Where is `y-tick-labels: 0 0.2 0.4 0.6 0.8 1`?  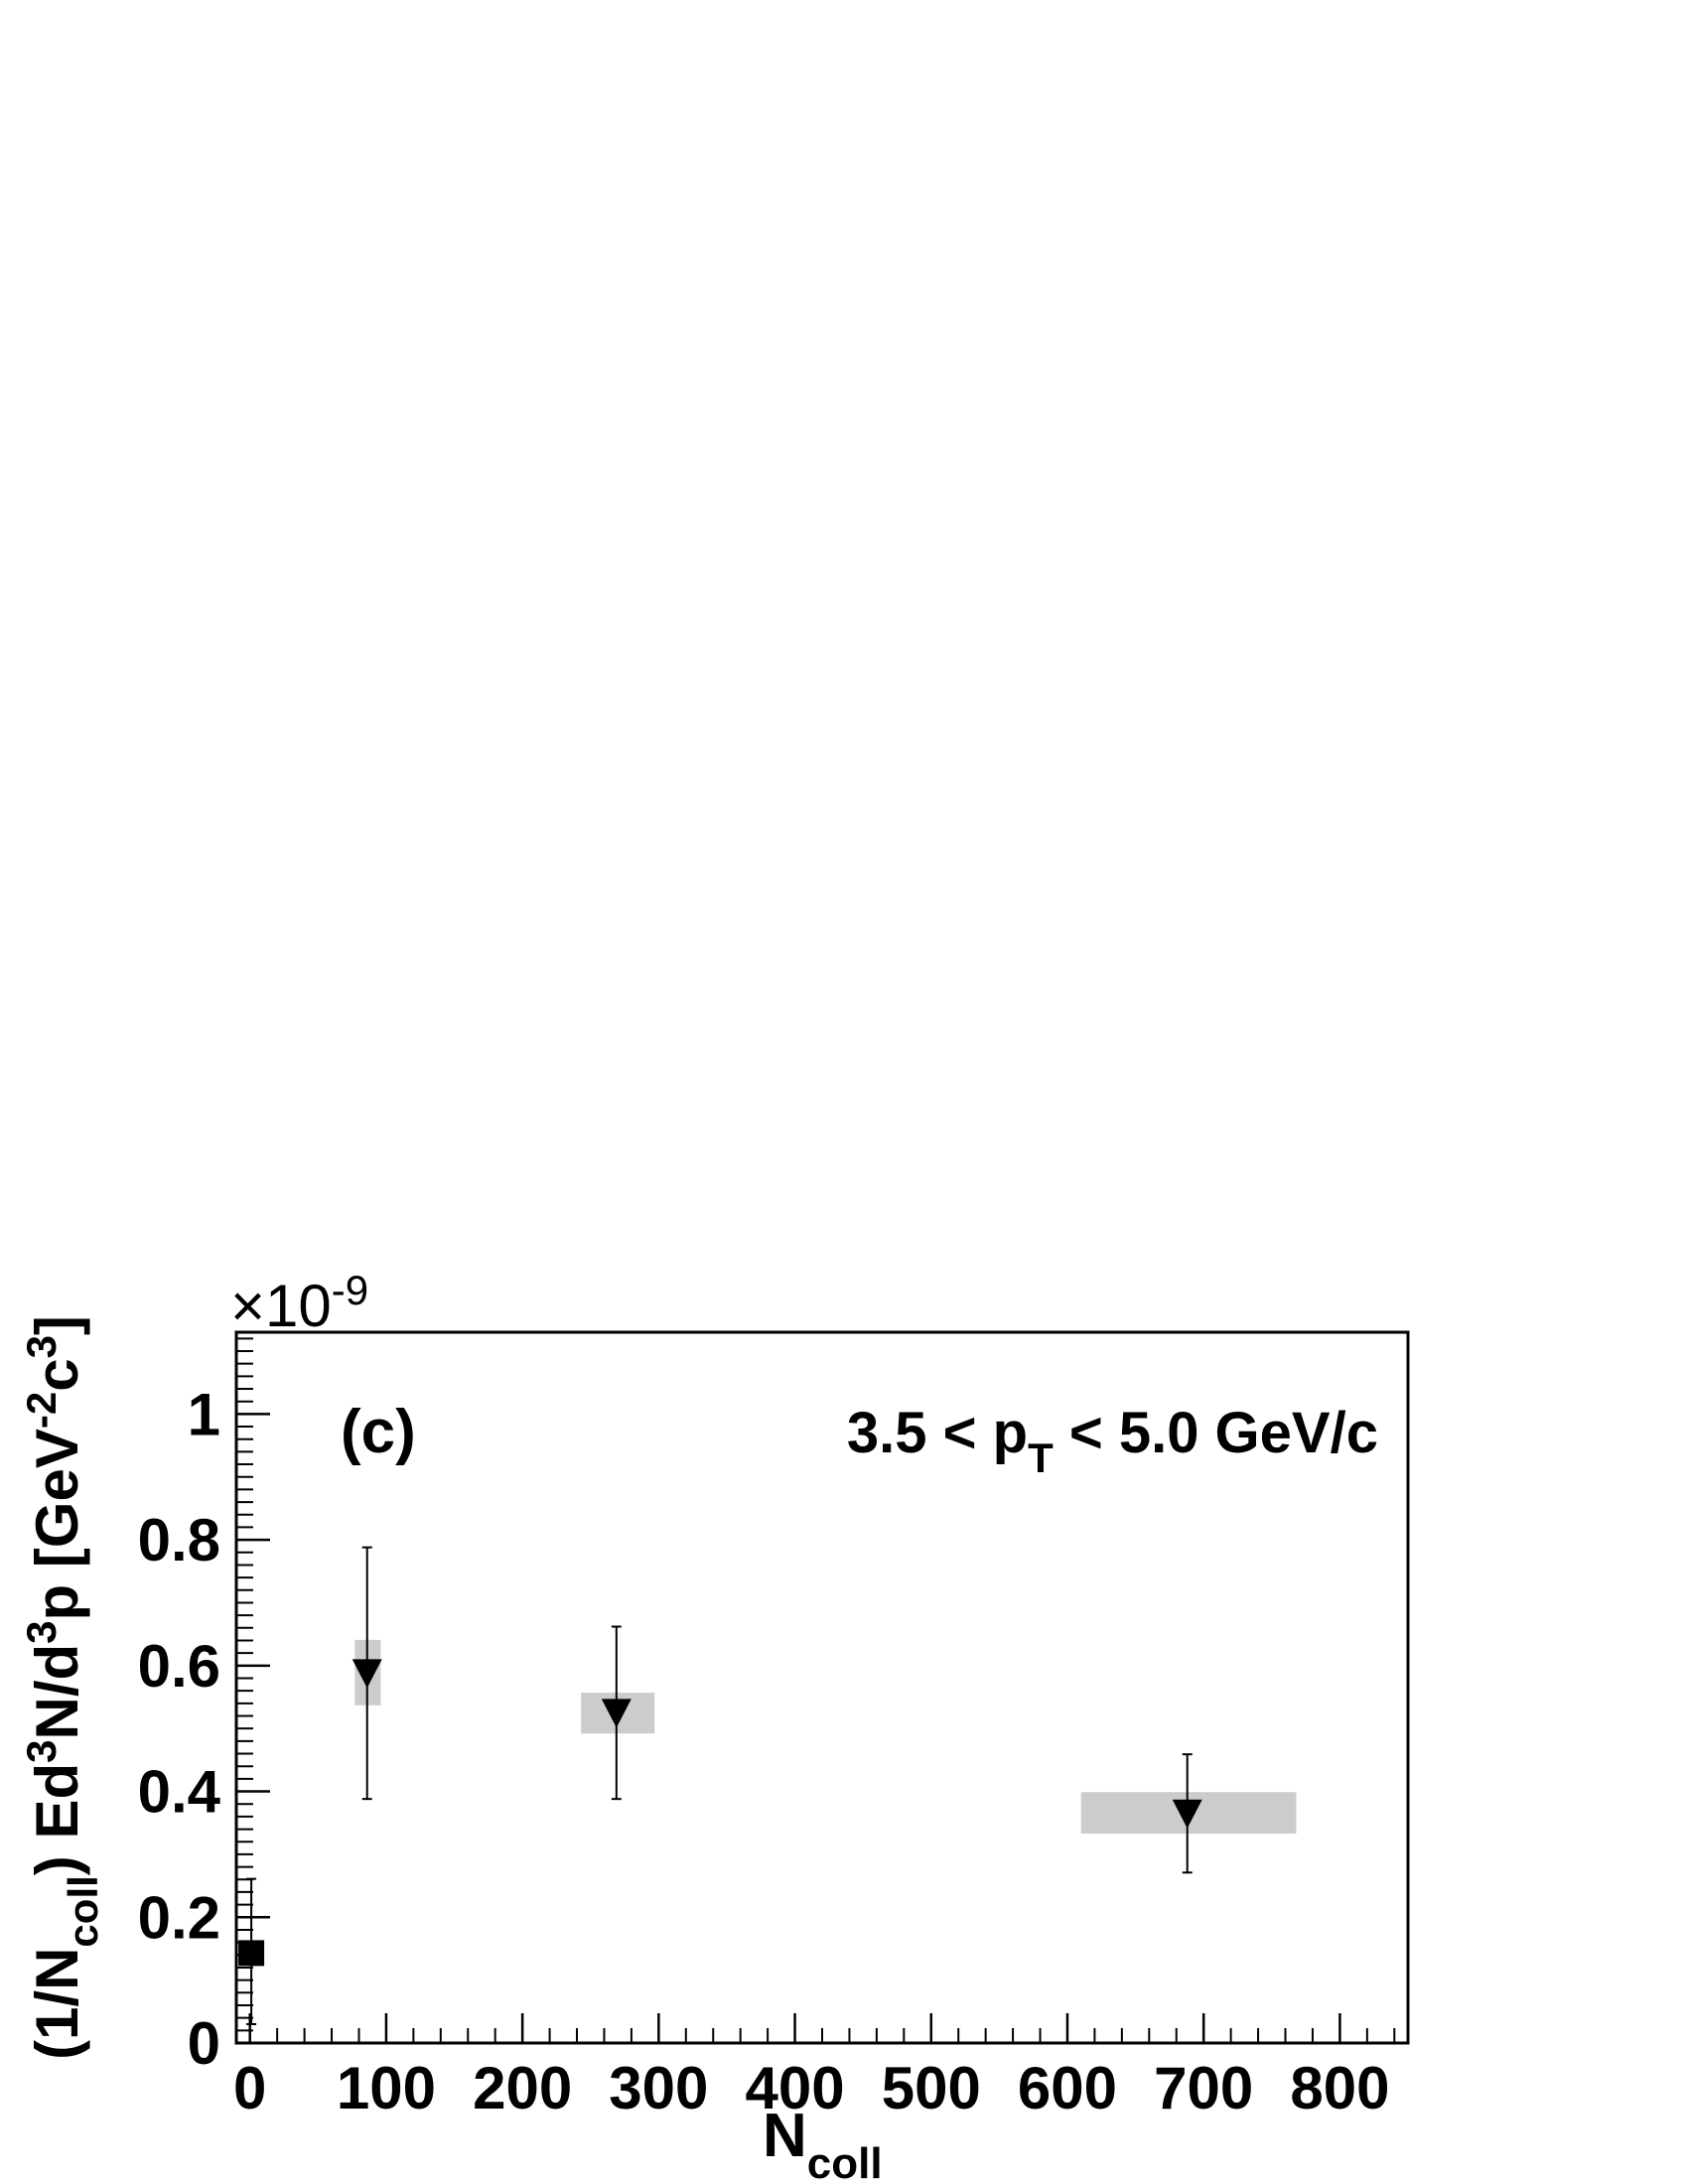 y-tick-labels: 0 0.2 0.4 0.6 0.8 1 is located at coordinates (179, 1729).